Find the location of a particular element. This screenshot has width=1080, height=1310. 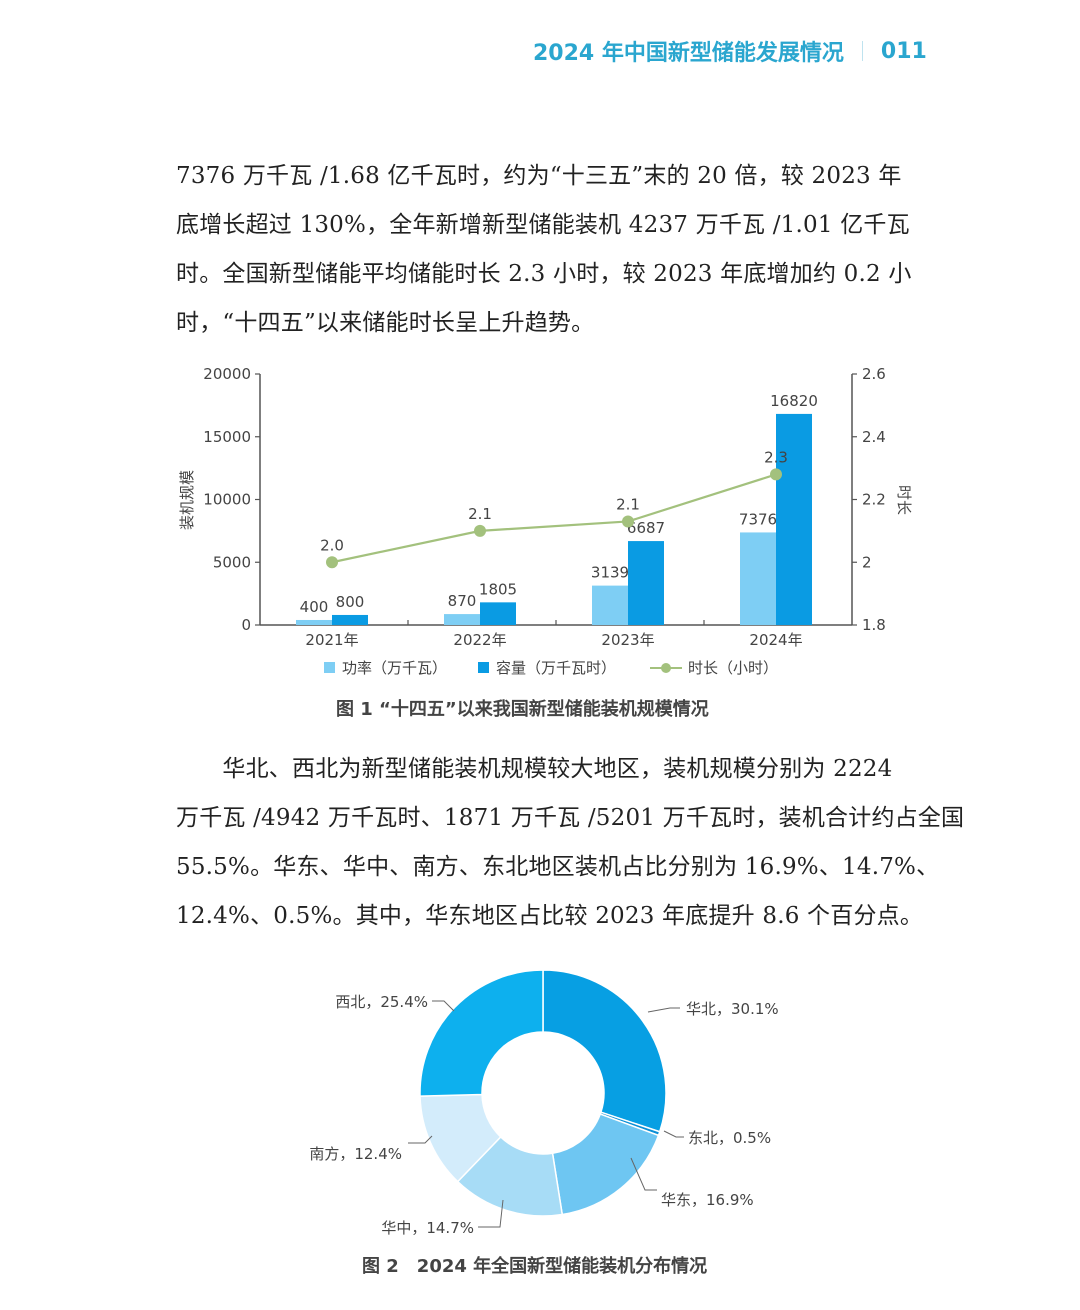

donut-slice-label: 华北，30.1% is located at coordinates (732, 1009).